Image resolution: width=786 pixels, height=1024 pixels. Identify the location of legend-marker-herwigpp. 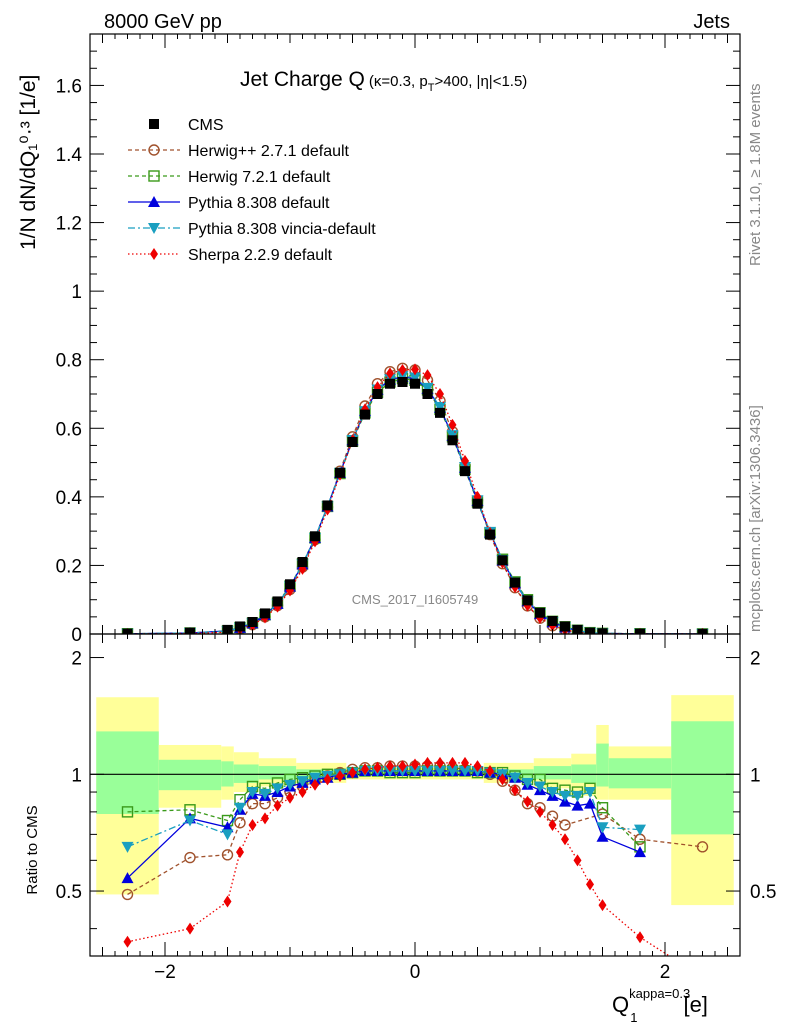
(154, 150).